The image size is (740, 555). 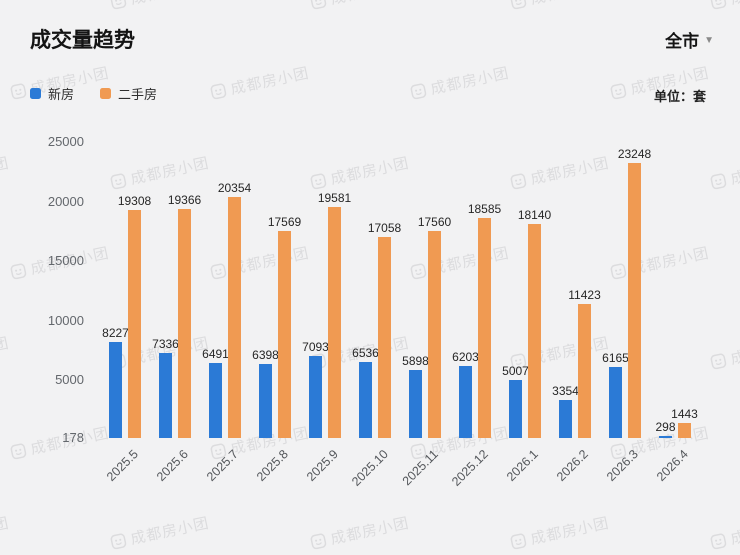 What do you see at coordinates (665, 427) in the screenshot?
I see `bar-value-label: 298` at bounding box center [665, 427].